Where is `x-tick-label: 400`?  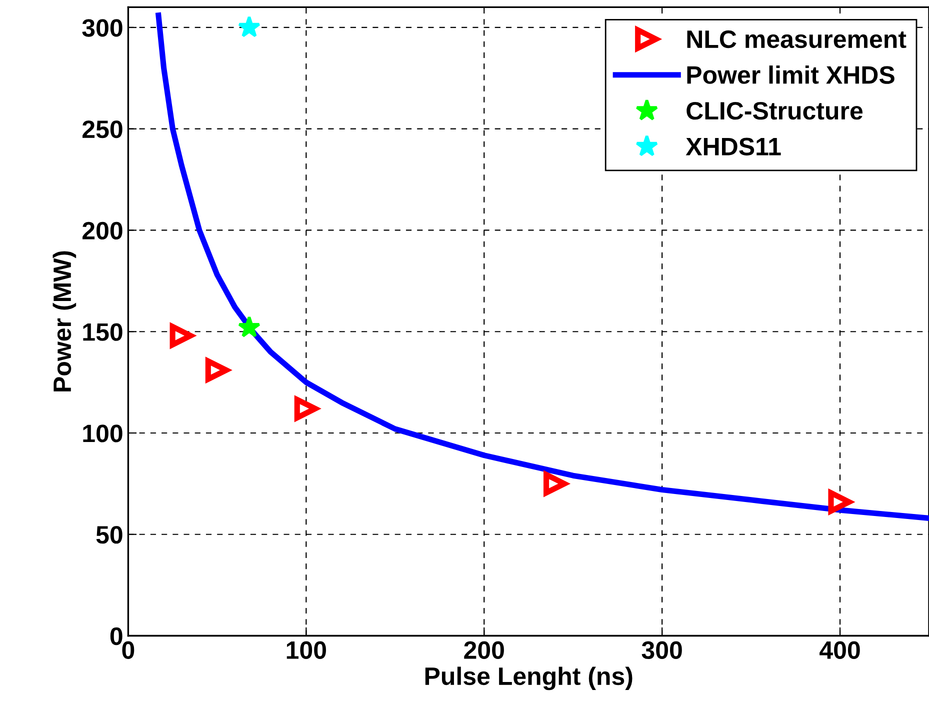
x-tick-label: 400 is located at coordinates (840, 650).